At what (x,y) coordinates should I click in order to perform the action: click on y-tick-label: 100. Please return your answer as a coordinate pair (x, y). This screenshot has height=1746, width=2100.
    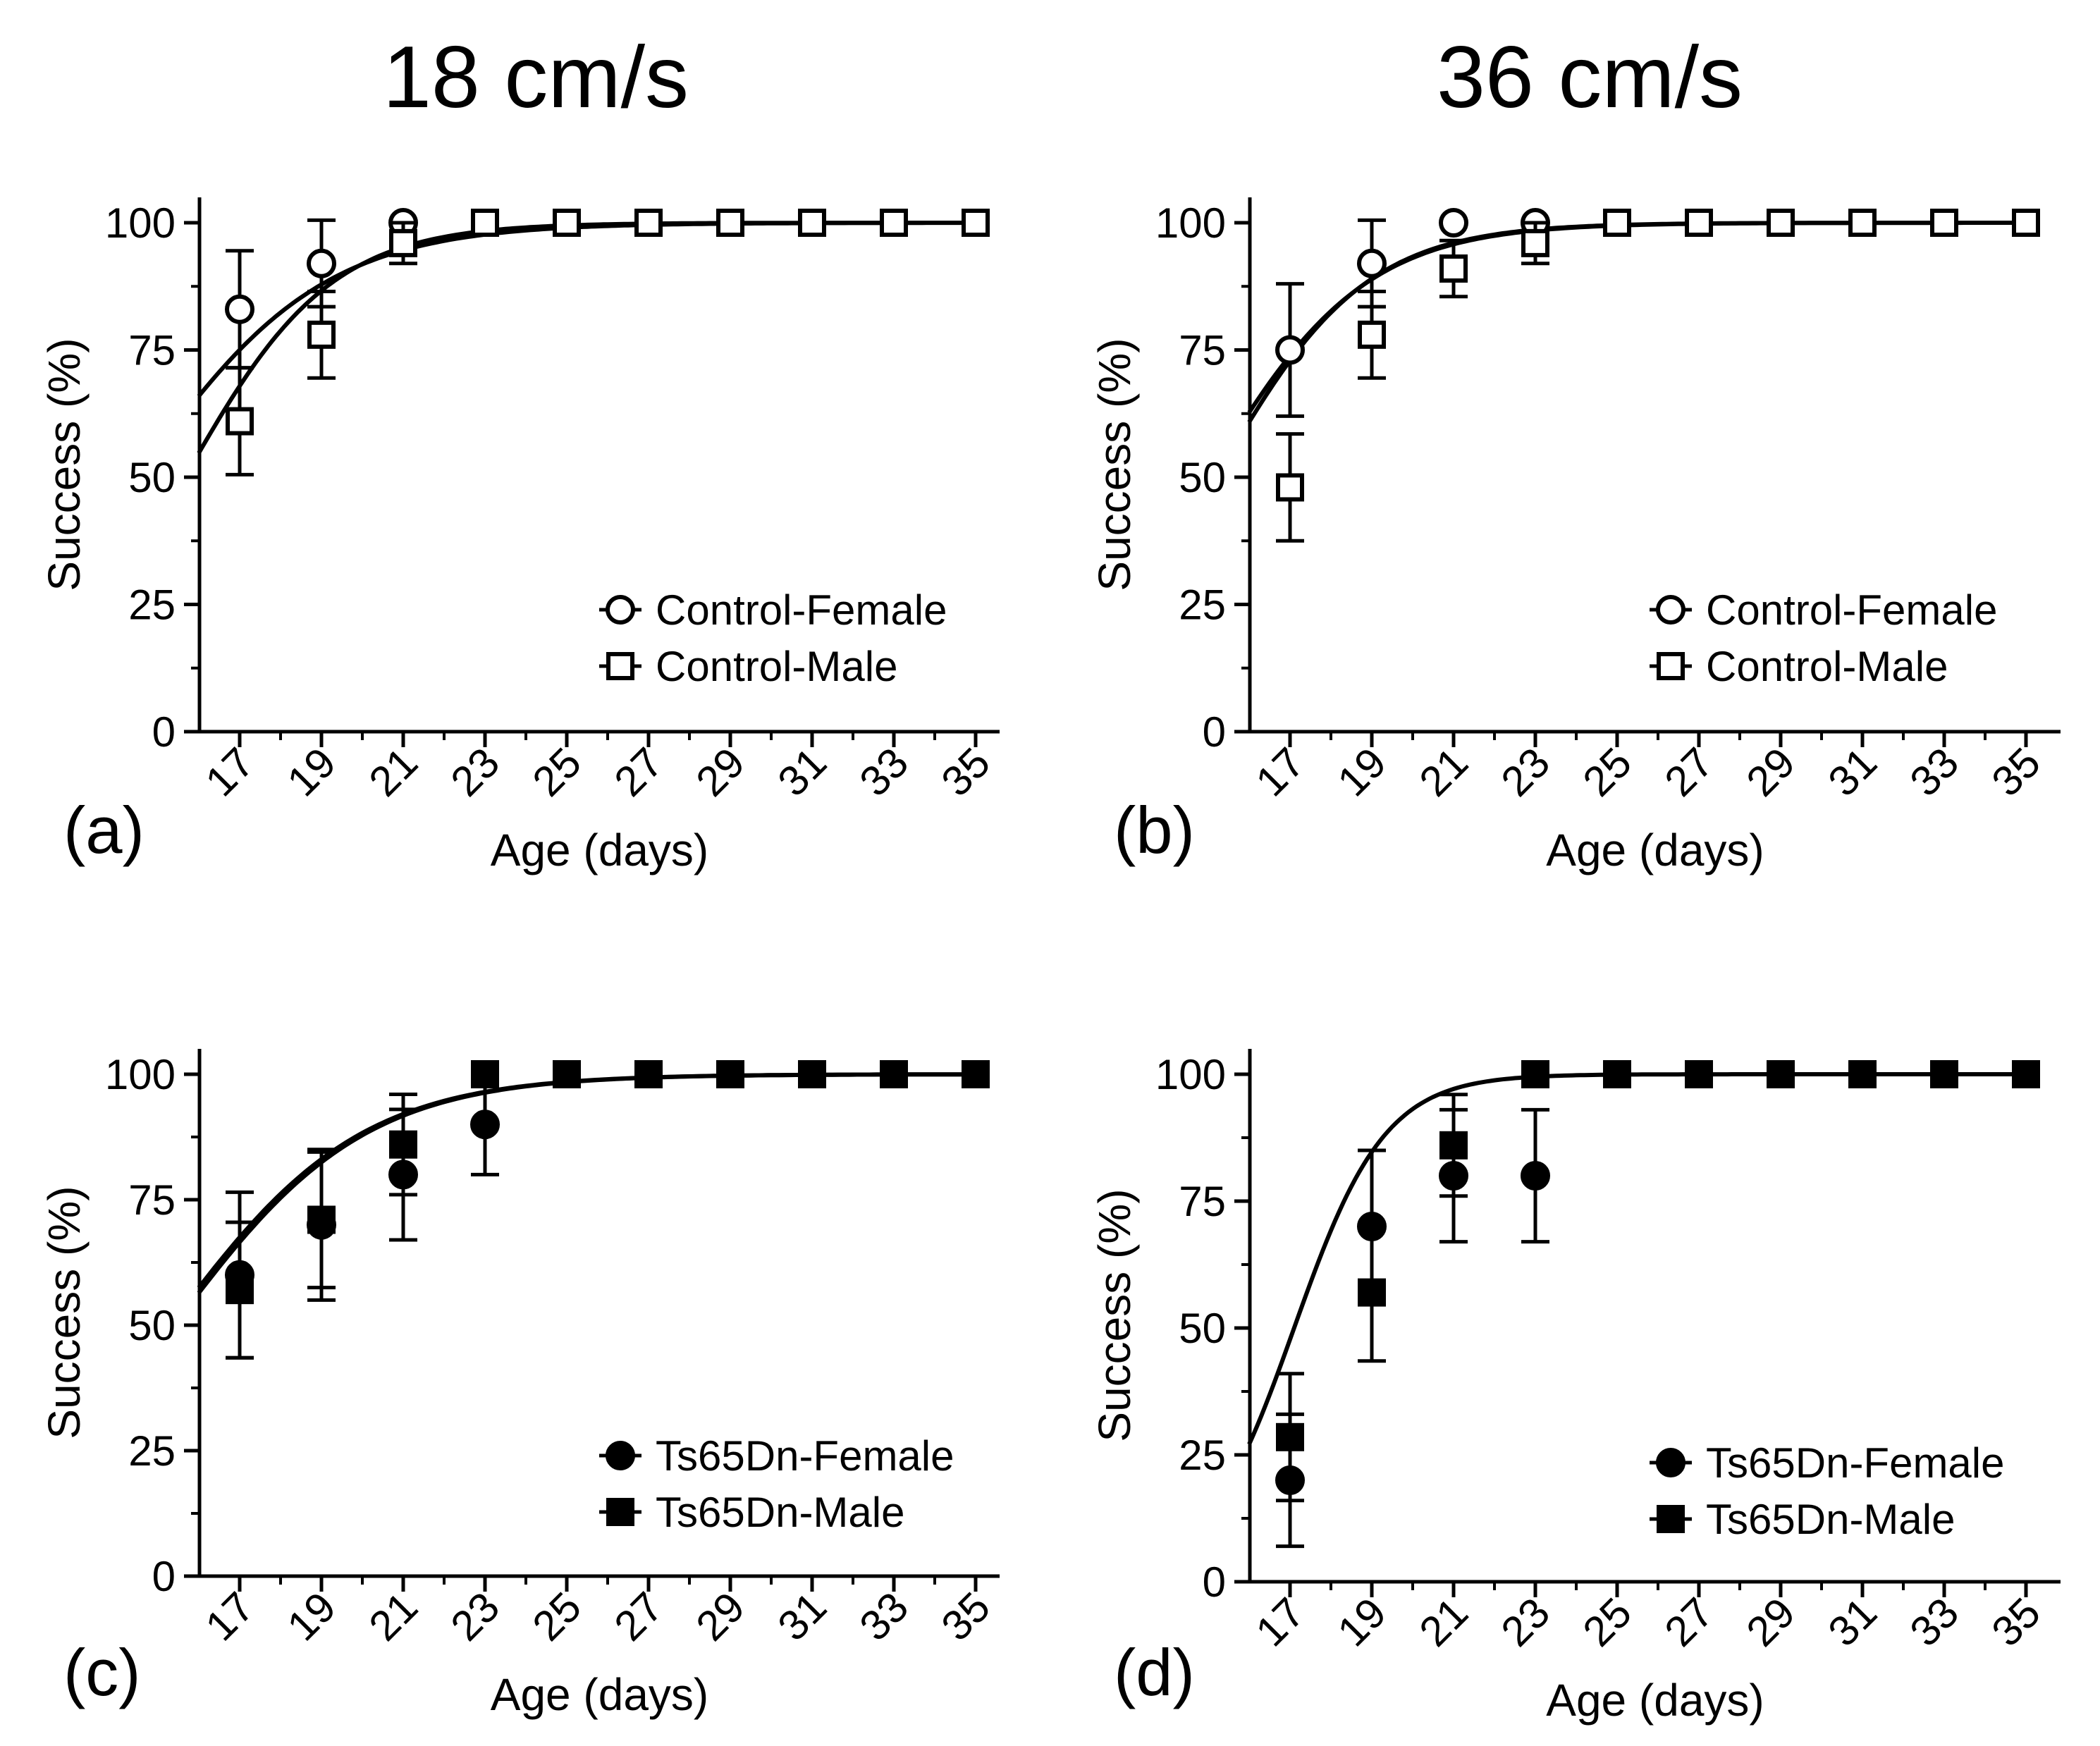
    Looking at the image, I should click on (141, 223).